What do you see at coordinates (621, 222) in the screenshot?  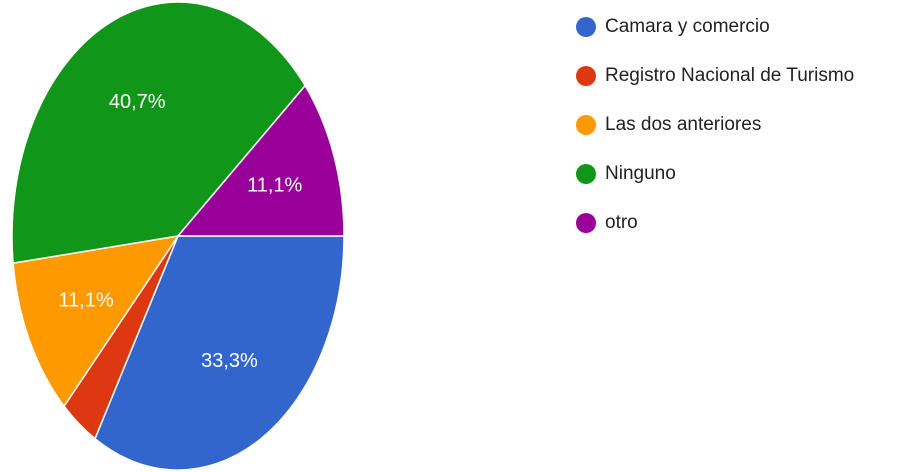 I see `legend-label: otro` at bounding box center [621, 222].